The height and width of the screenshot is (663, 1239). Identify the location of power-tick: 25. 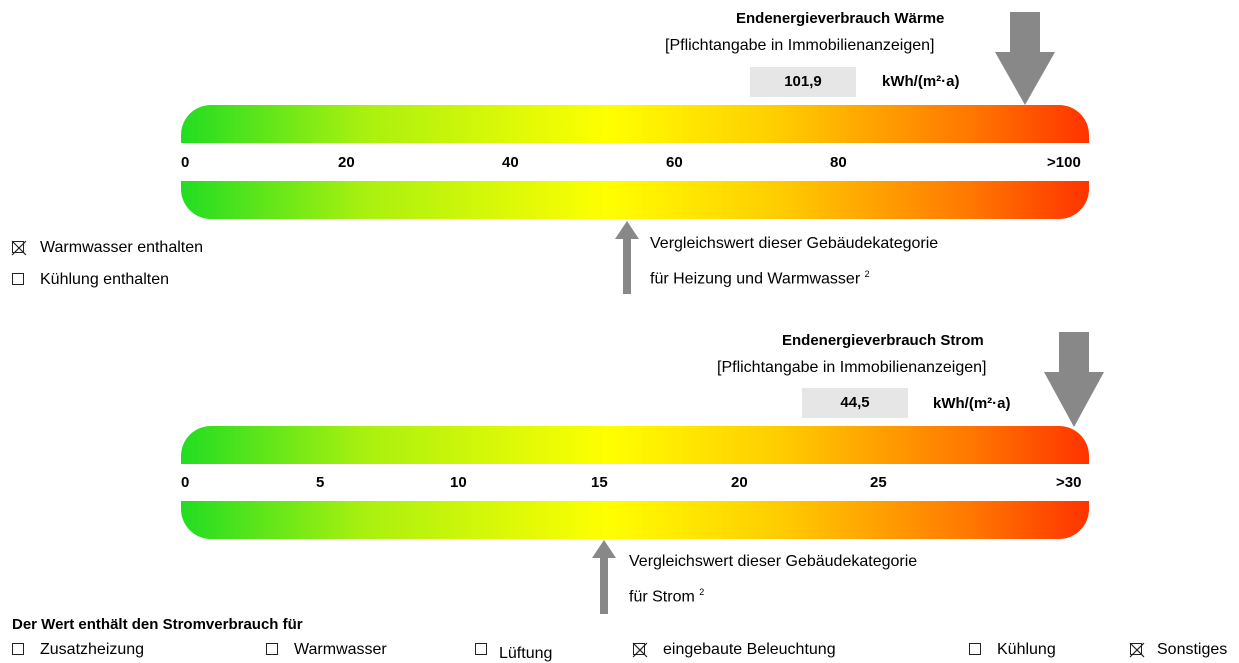
(878, 482).